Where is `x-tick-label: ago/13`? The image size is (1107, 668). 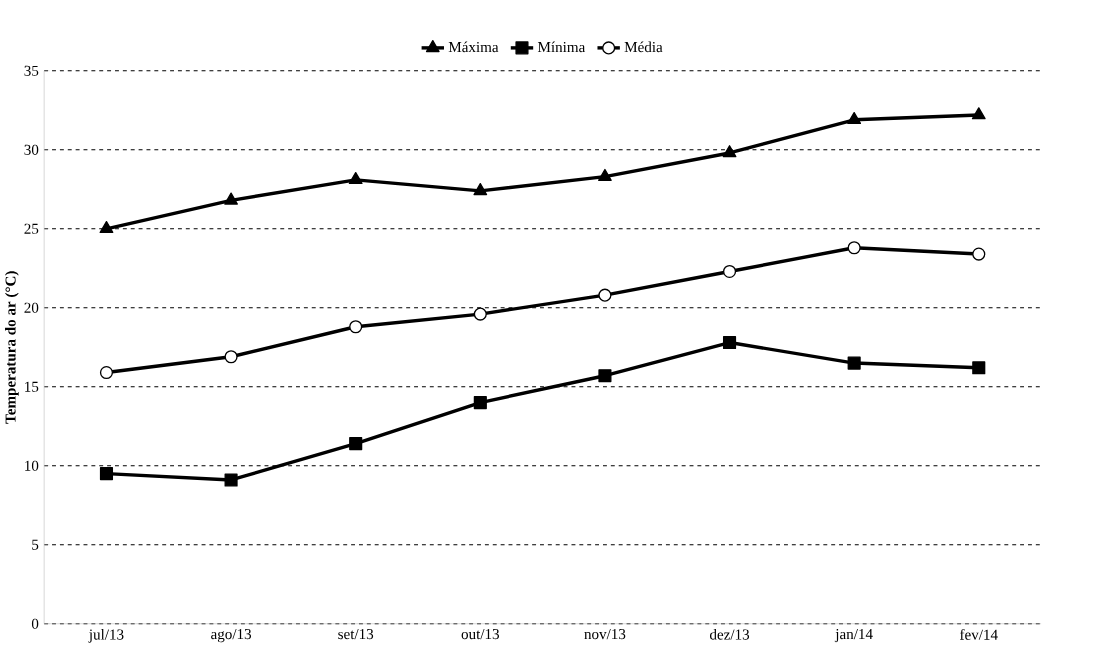
x-tick-label: ago/13 is located at coordinates (231, 636).